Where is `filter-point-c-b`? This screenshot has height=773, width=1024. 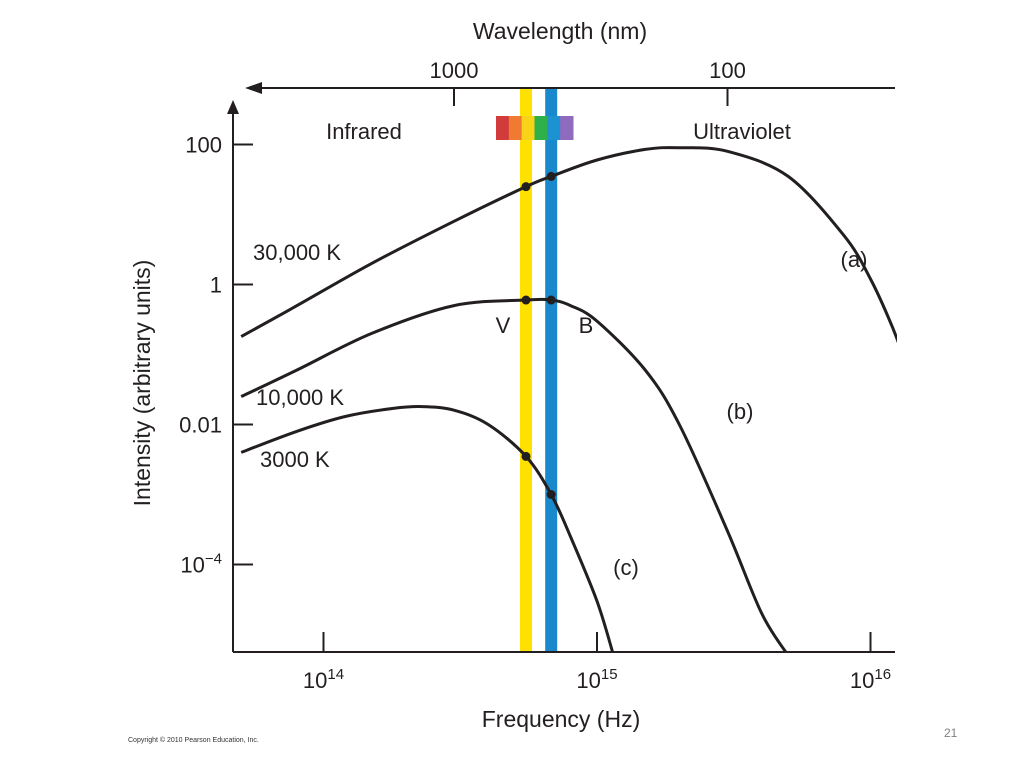
filter-point-c-b is located at coordinates (551, 494).